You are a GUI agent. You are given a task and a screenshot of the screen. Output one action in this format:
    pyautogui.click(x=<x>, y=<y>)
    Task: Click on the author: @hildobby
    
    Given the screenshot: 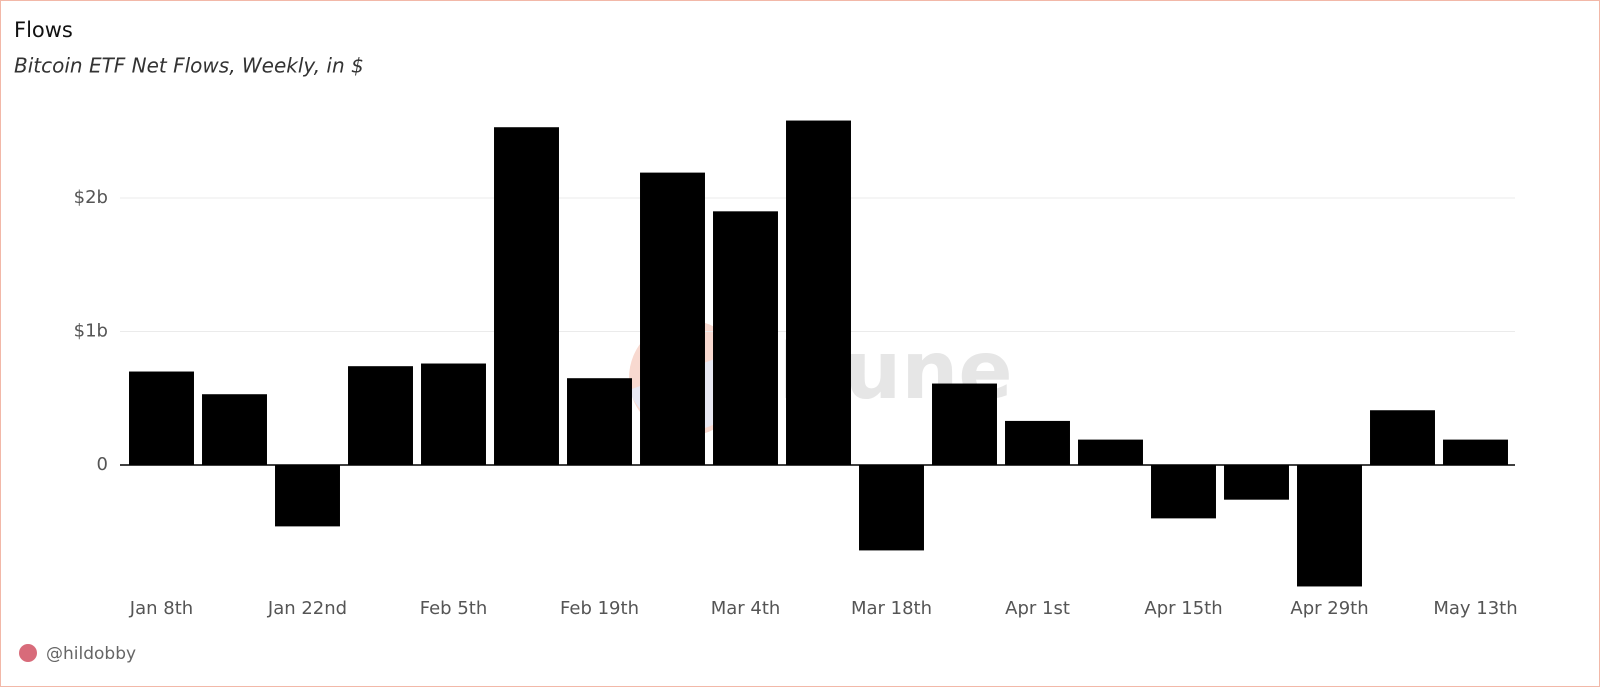 What is the action you would take?
    pyautogui.click(x=91, y=654)
    